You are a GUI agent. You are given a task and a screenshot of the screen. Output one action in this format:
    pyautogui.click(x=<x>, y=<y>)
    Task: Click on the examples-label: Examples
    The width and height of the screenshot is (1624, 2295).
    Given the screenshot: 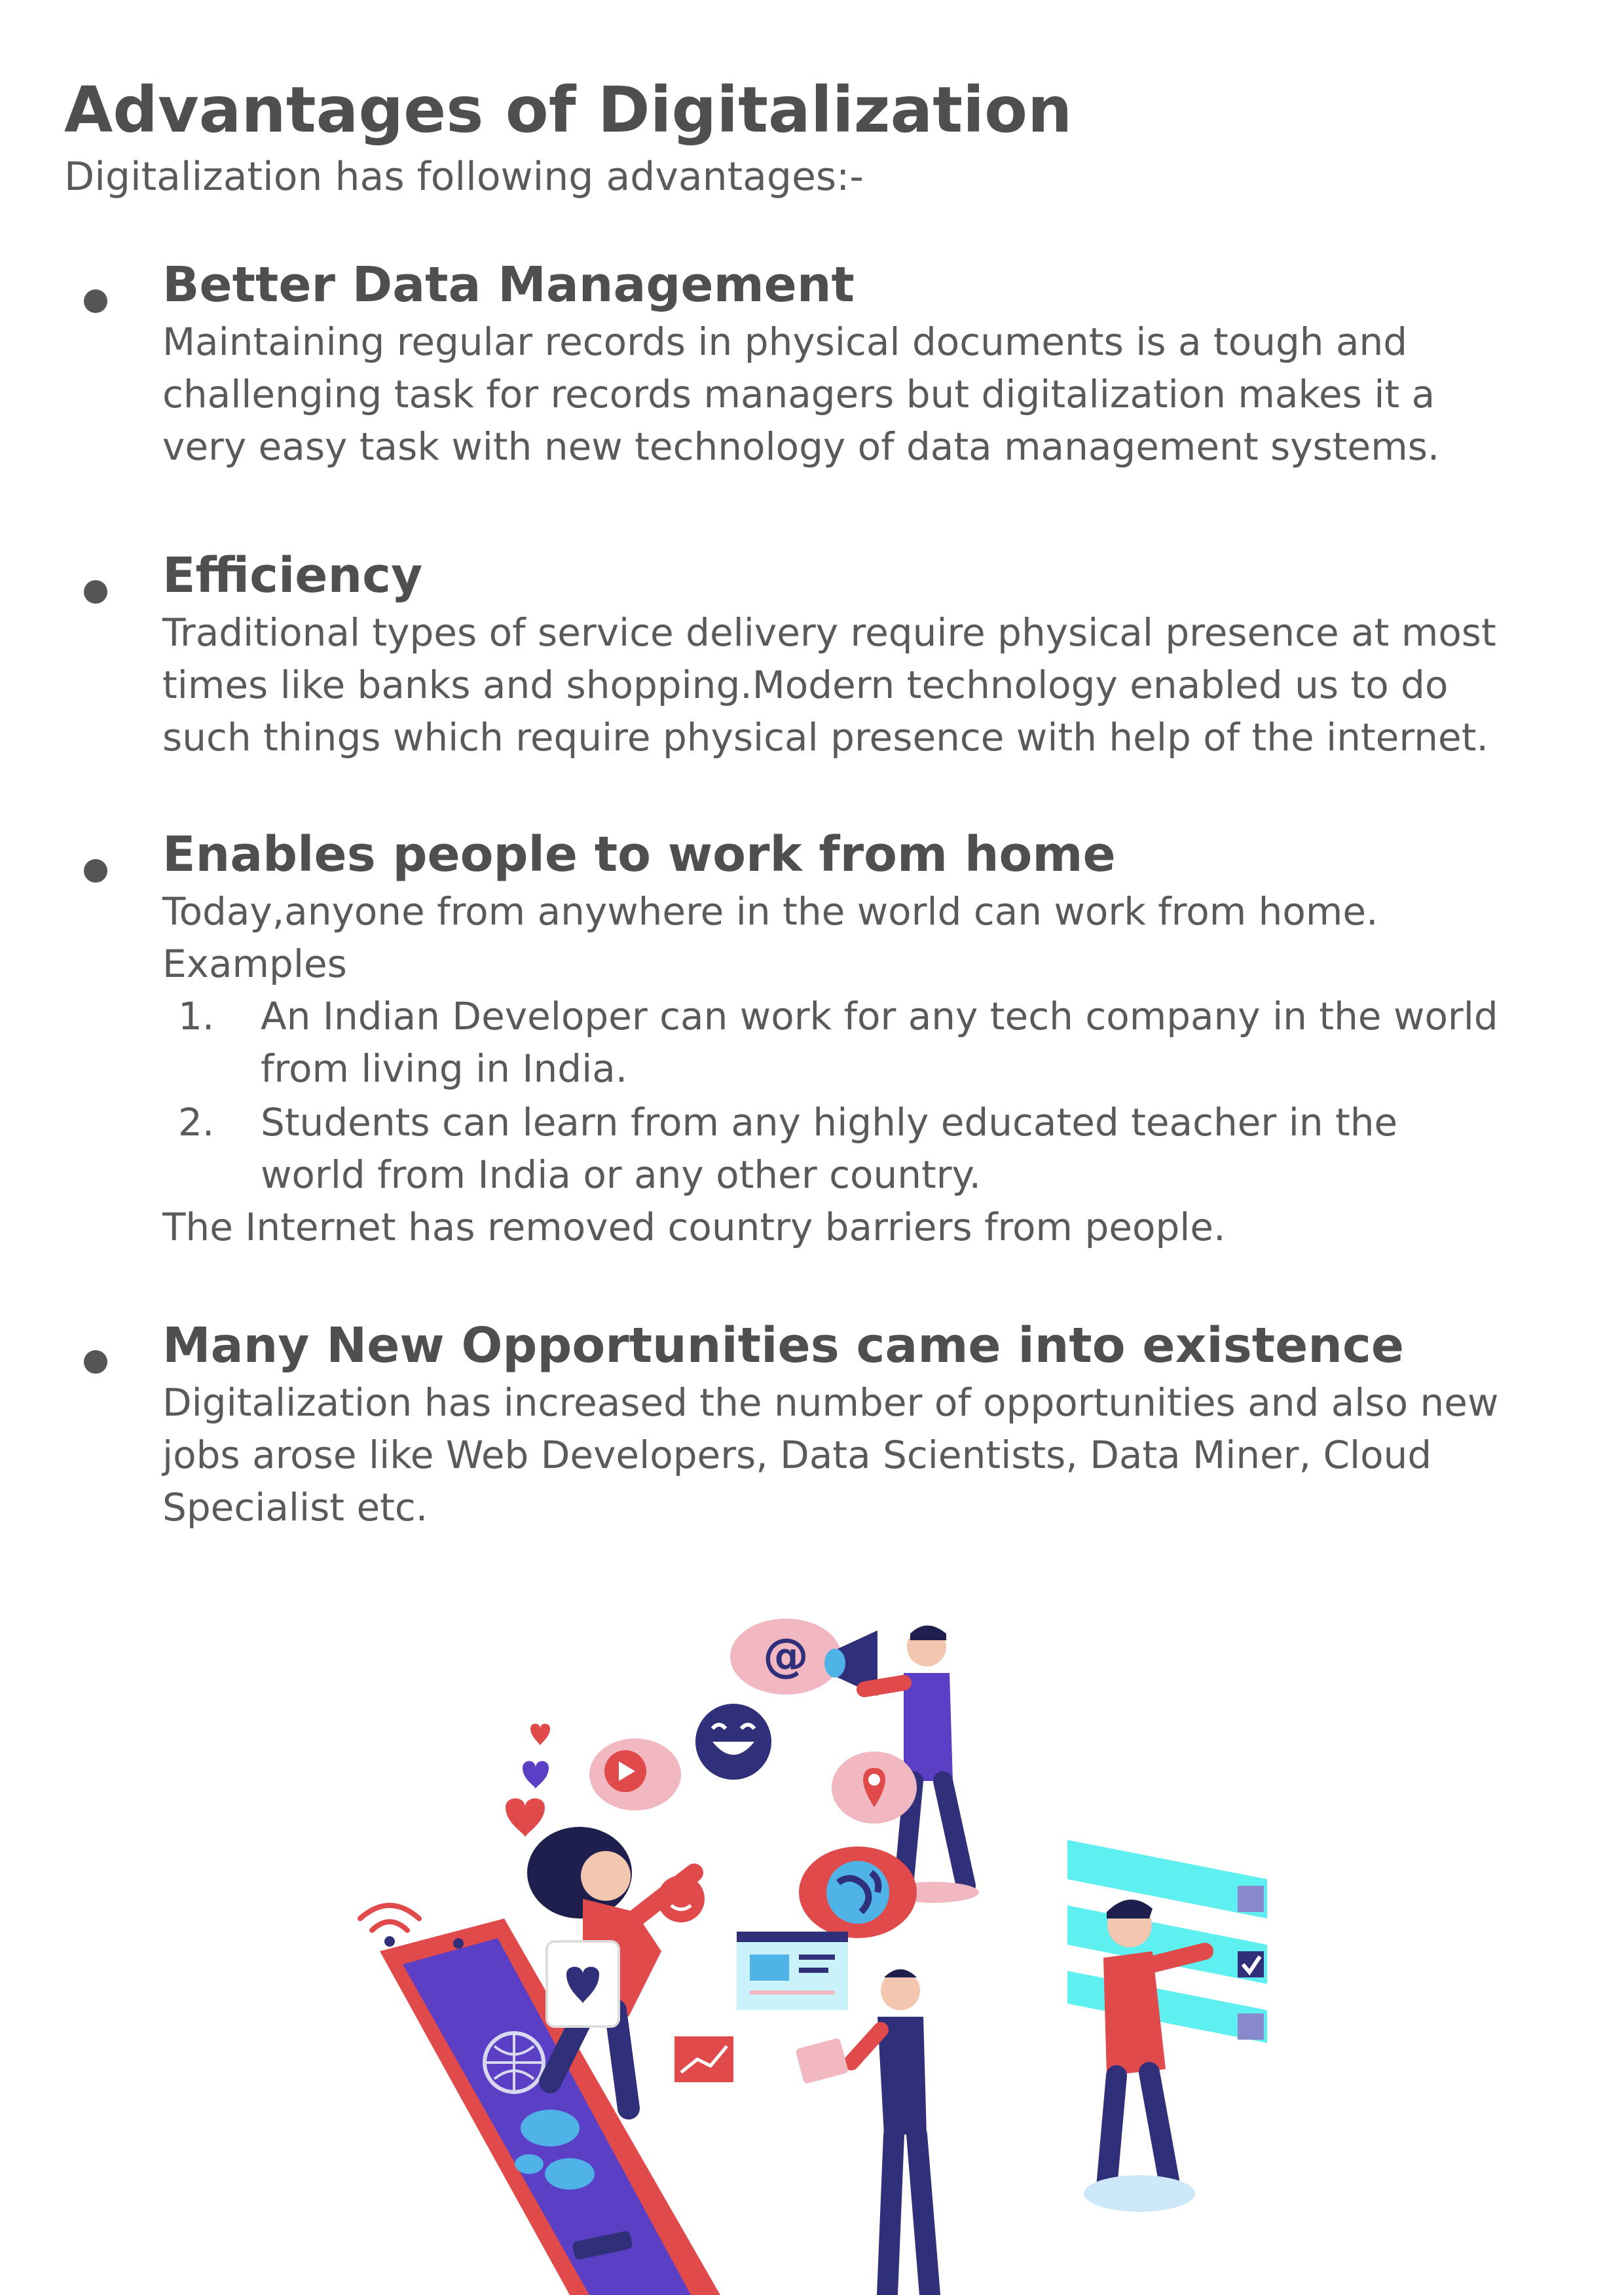 What is the action you would take?
    pyautogui.click(x=254, y=964)
    